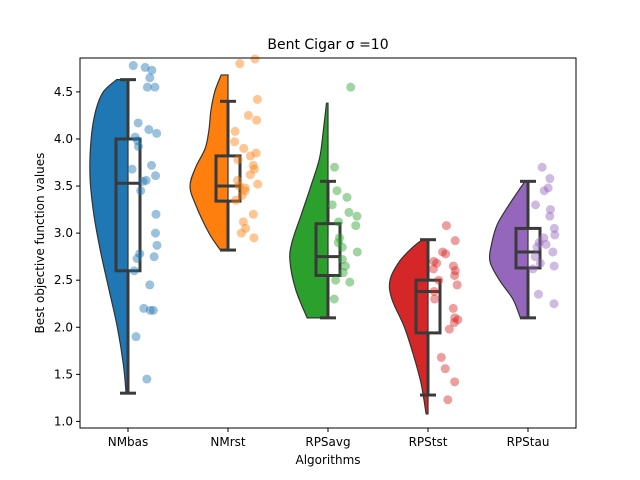 The width and height of the screenshot is (640, 480). What do you see at coordinates (63, 92) in the screenshot?
I see `y-tick-label: 4.5` at bounding box center [63, 92].